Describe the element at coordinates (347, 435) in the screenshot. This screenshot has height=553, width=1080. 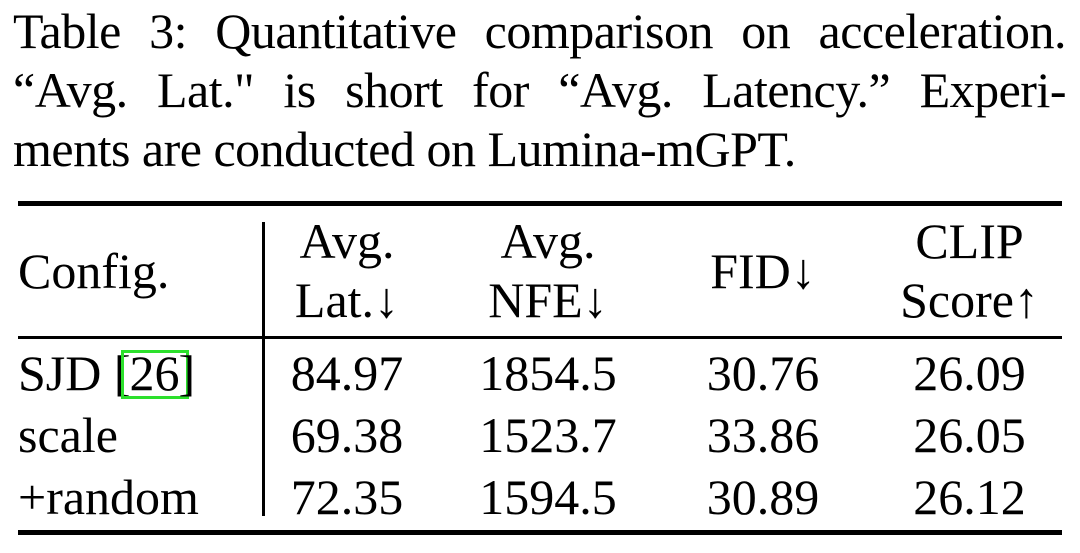
I see `cell-avg-latency: 69.38` at that location.